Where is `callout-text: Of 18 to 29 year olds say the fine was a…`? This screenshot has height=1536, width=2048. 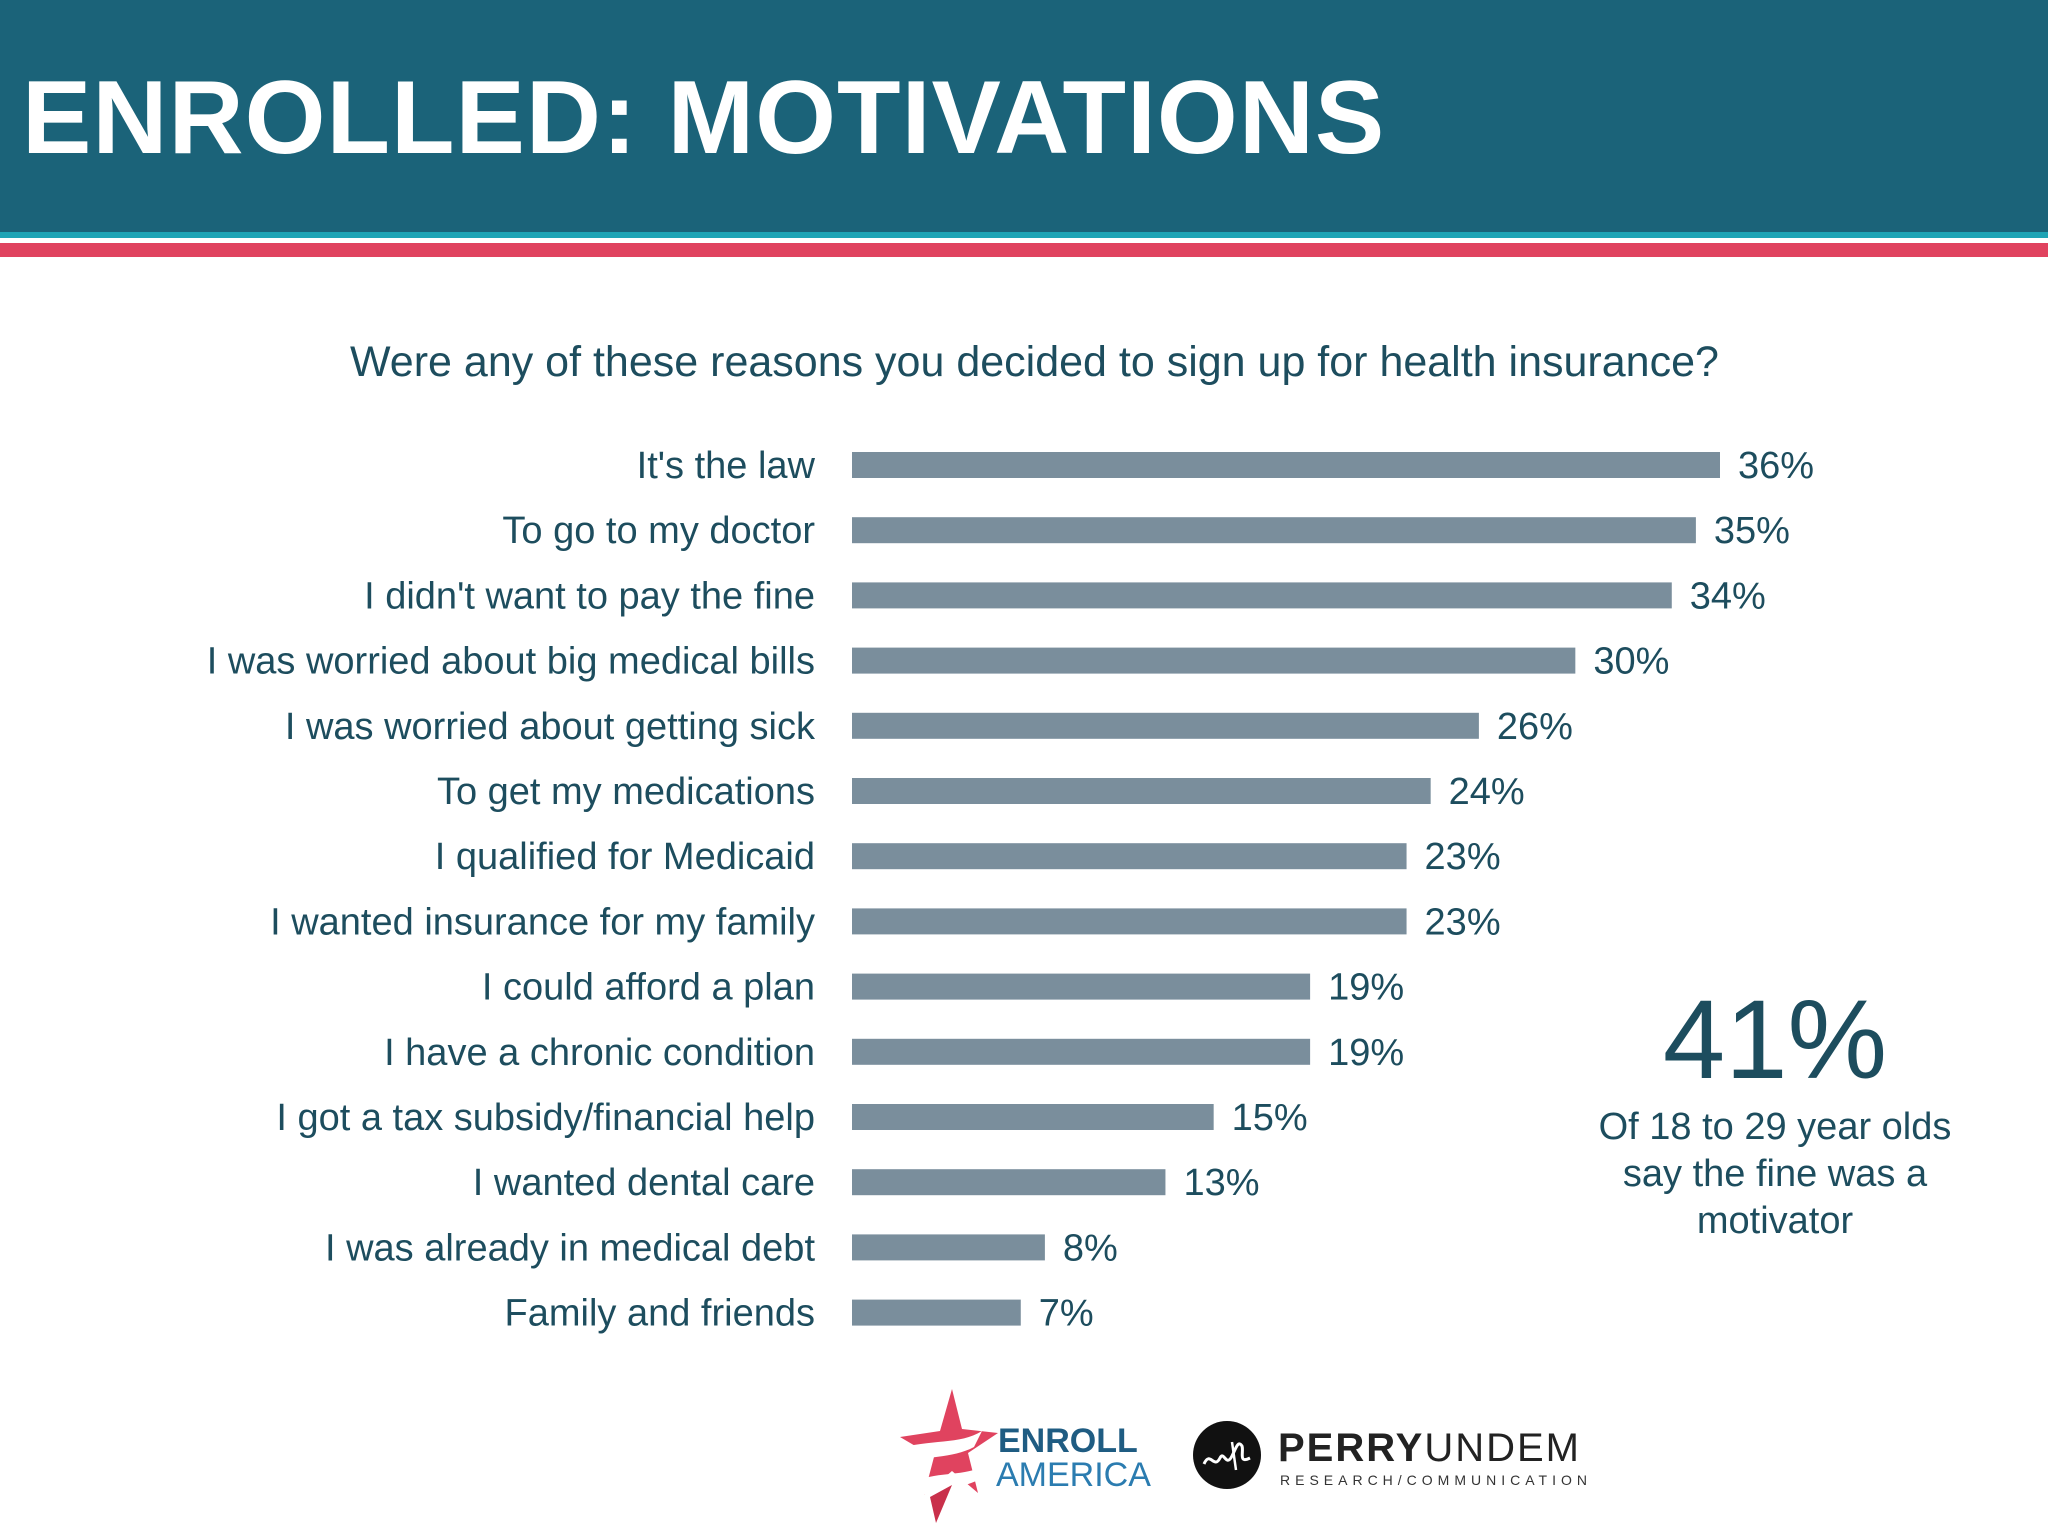
callout-text: Of 18 to 29 year olds say the fine was a… is located at coordinates (1775, 1174).